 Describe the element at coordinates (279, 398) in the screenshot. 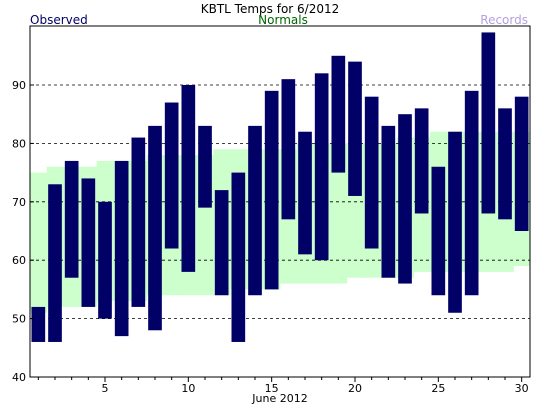

I see `x-axis-label: June 2012` at that location.